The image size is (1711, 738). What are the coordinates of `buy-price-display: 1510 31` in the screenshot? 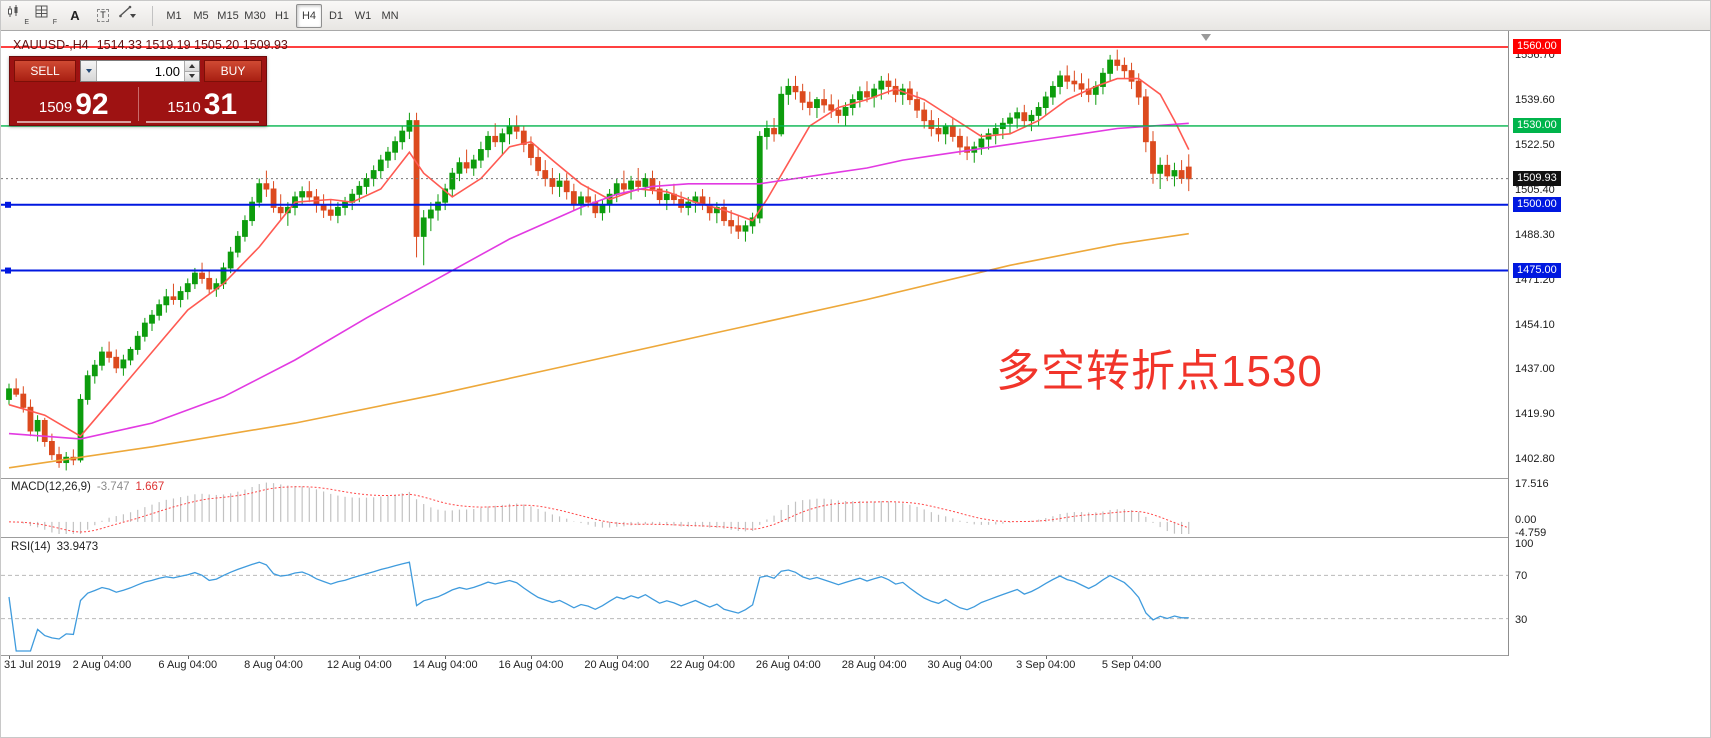 It's located at (202, 104).